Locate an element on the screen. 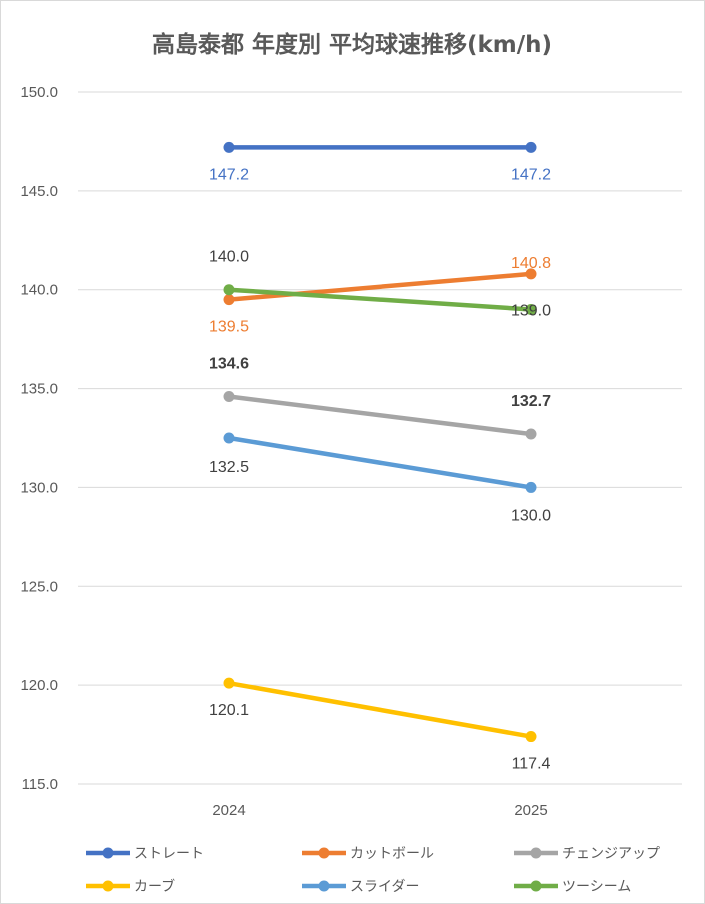 This screenshot has width=705, height=904. data-label: 132.7 is located at coordinates (531, 401).